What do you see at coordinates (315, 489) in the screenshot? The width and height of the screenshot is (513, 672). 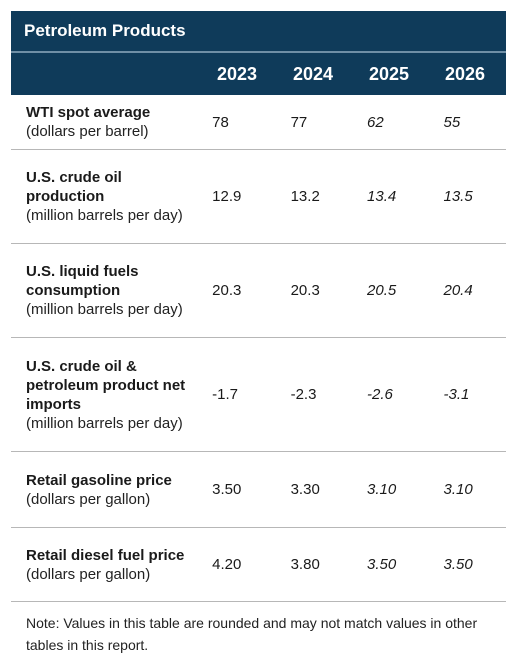 I see `value-cell: 3.30` at bounding box center [315, 489].